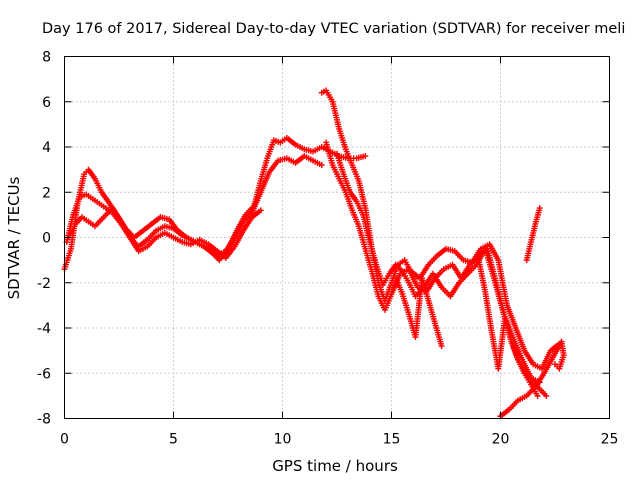 Image resolution: width=640 pixels, height=480 pixels. Describe the element at coordinates (44, 420) in the screenshot. I see `y-tick-label: -8` at that location.